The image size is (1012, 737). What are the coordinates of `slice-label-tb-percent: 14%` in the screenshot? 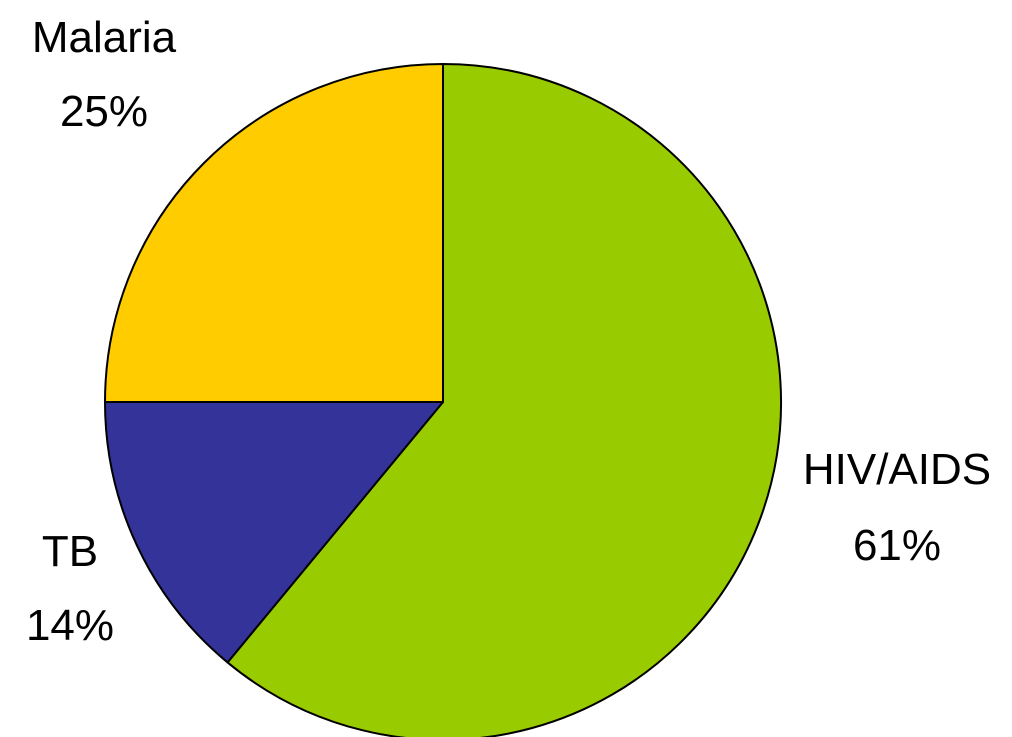 It's located at (70, 625).